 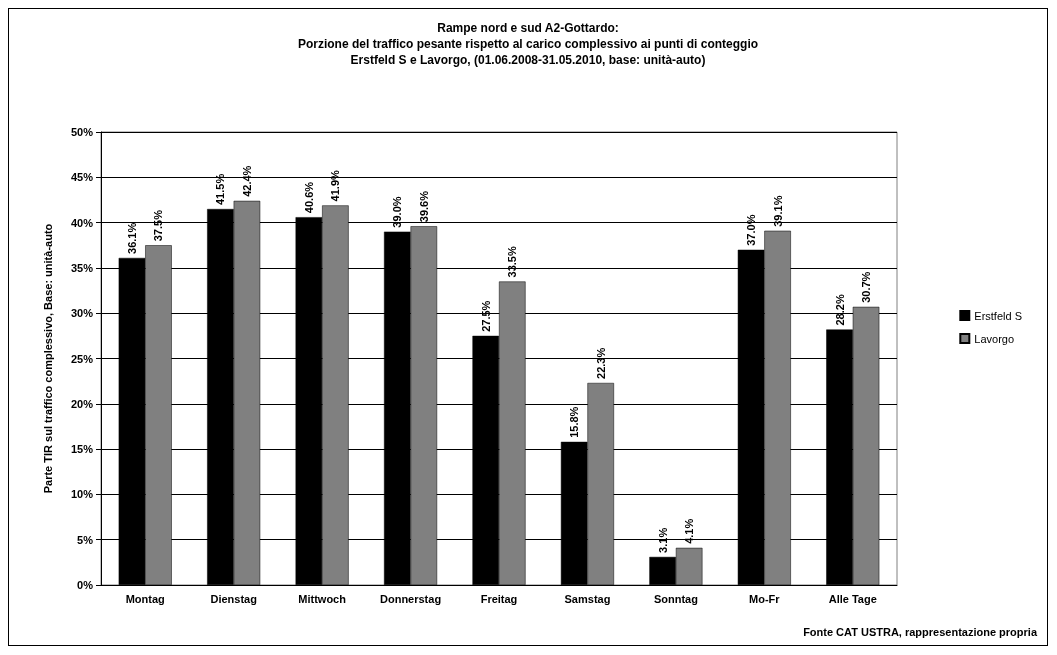 What do you see at coordinates (587, 598) in the screenshot?
I see `x-tick-label: Samstag` at bounding box center [587, 598].